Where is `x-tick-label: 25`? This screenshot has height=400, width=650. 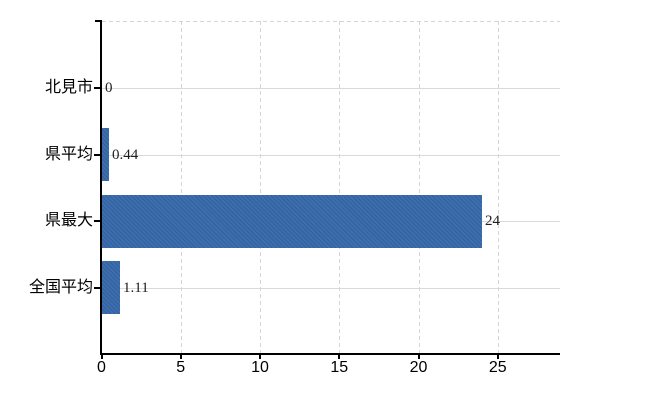 x-tick-label: 25 is located at coordinates (497, 367).